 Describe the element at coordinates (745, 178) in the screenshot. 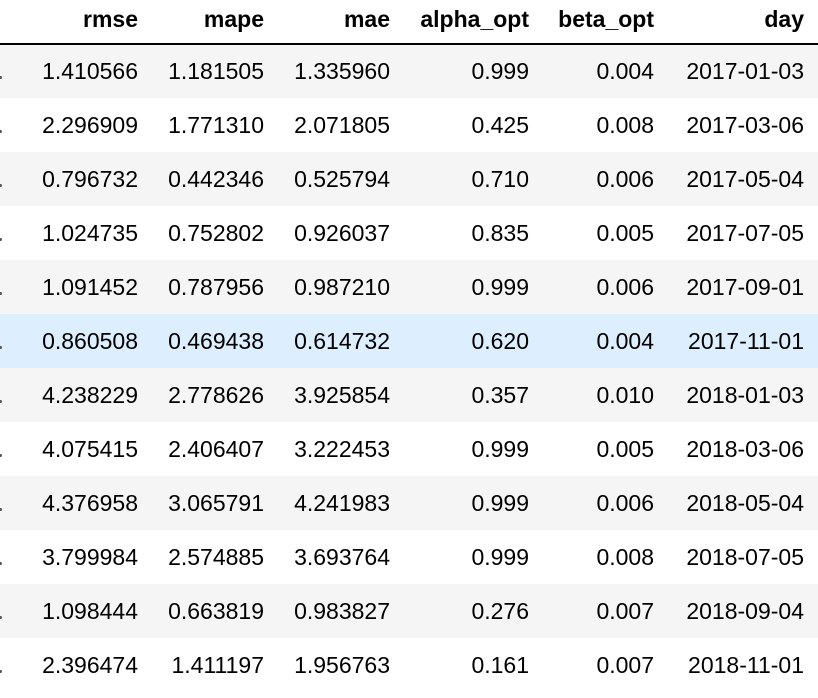

I see `cell-day: 2017-05-04` at that location.